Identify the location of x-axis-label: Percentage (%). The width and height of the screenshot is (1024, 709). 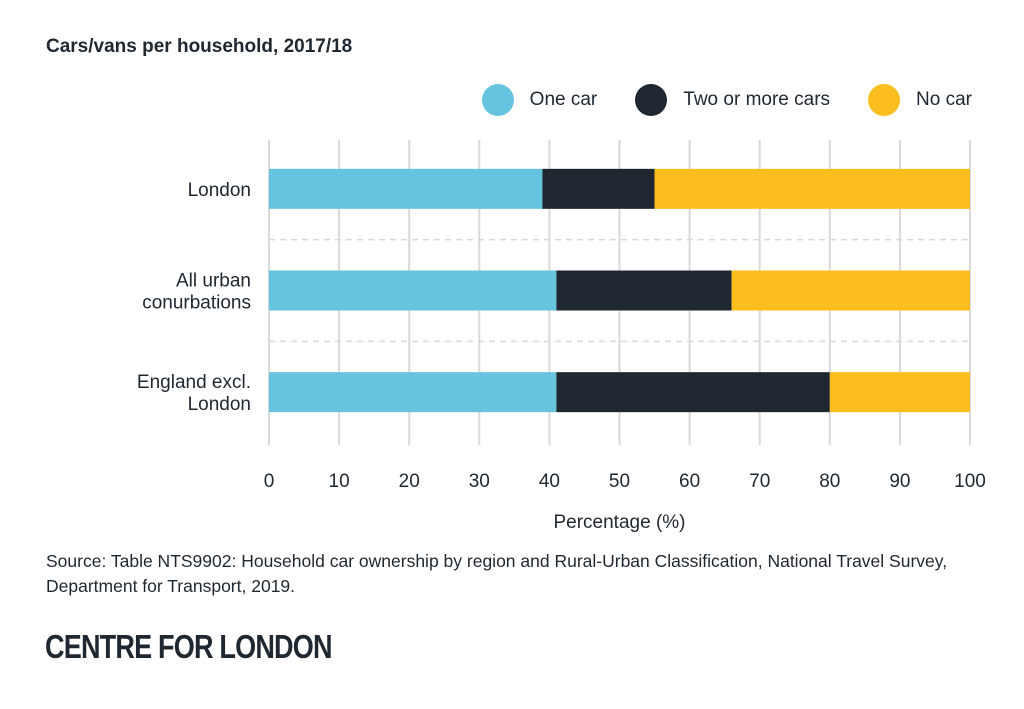
(619, 522).